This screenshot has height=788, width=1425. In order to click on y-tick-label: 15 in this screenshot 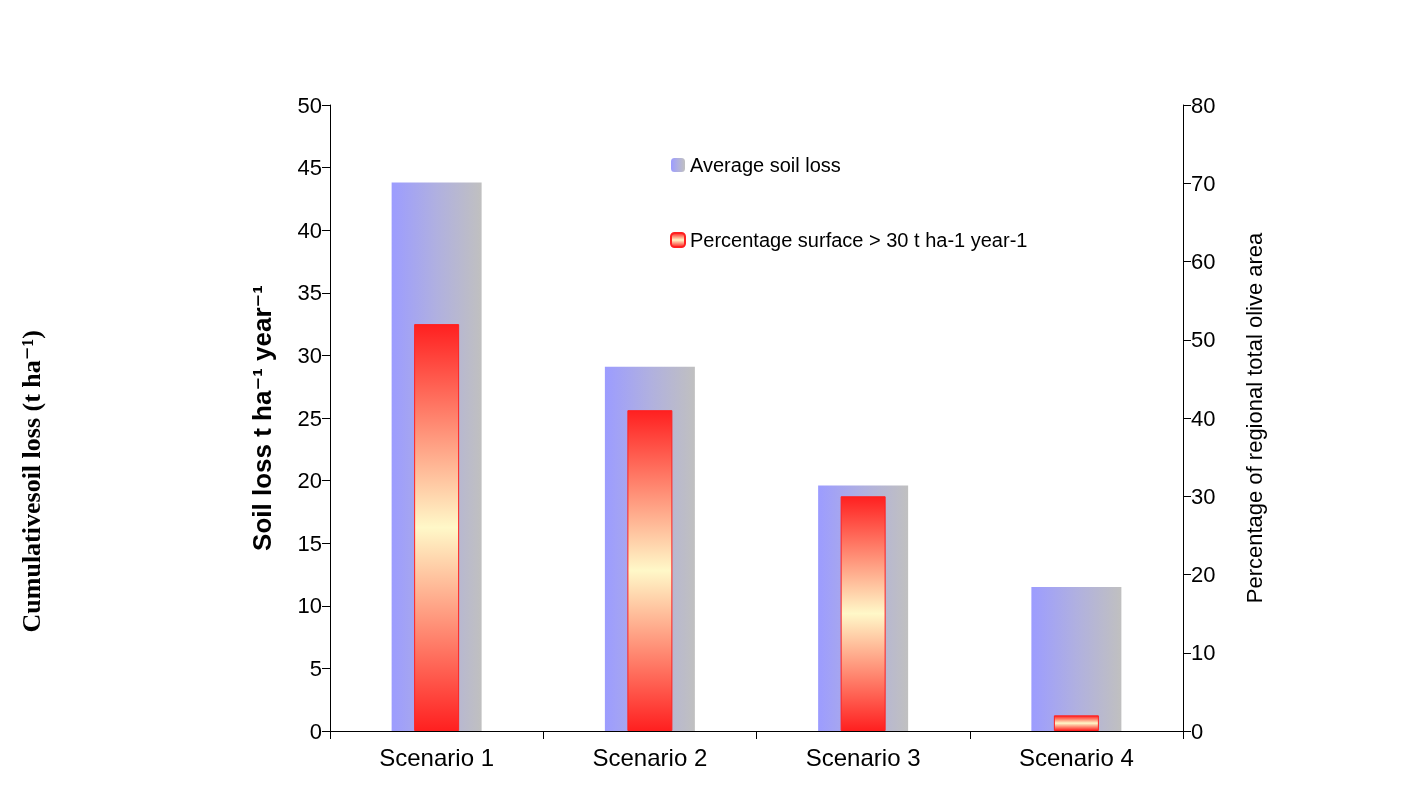, I will do `click(309, 543)`.